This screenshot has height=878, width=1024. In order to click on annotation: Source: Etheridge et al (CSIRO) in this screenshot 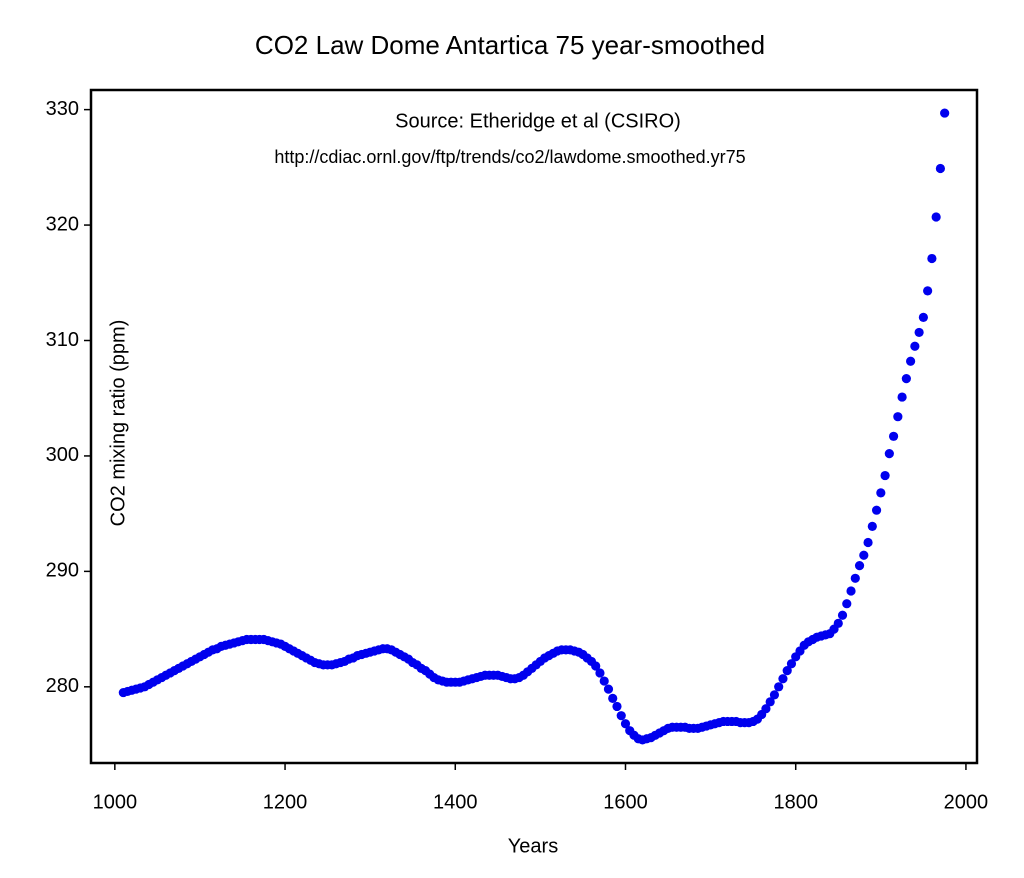, I will do `click(538, 121)`.